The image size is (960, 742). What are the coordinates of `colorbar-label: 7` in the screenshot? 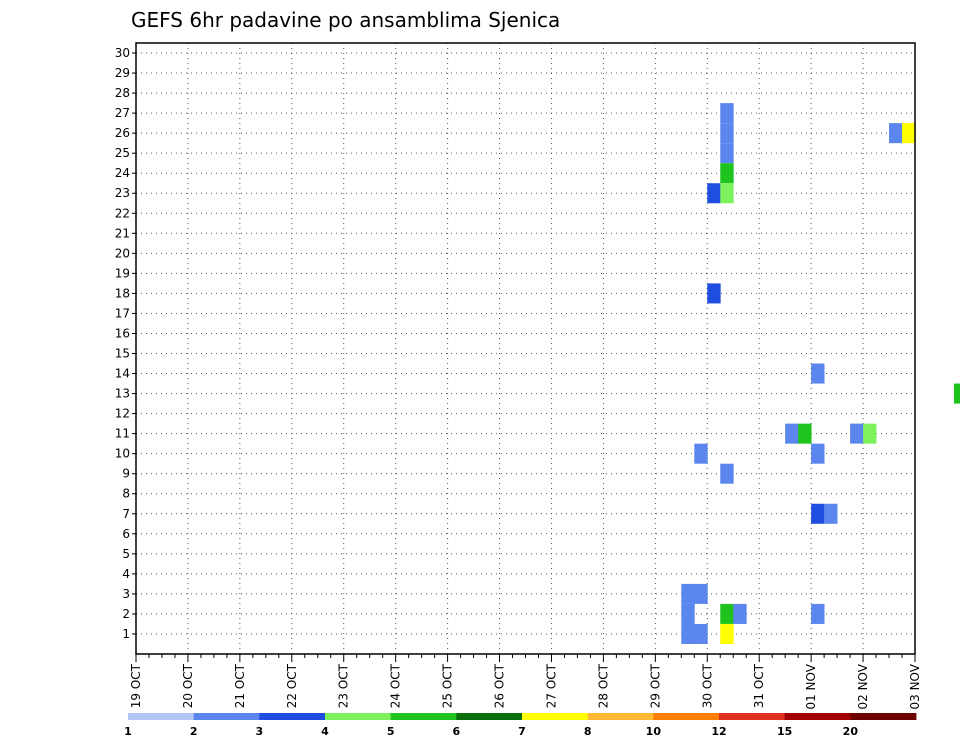 It's located at (522, 731).